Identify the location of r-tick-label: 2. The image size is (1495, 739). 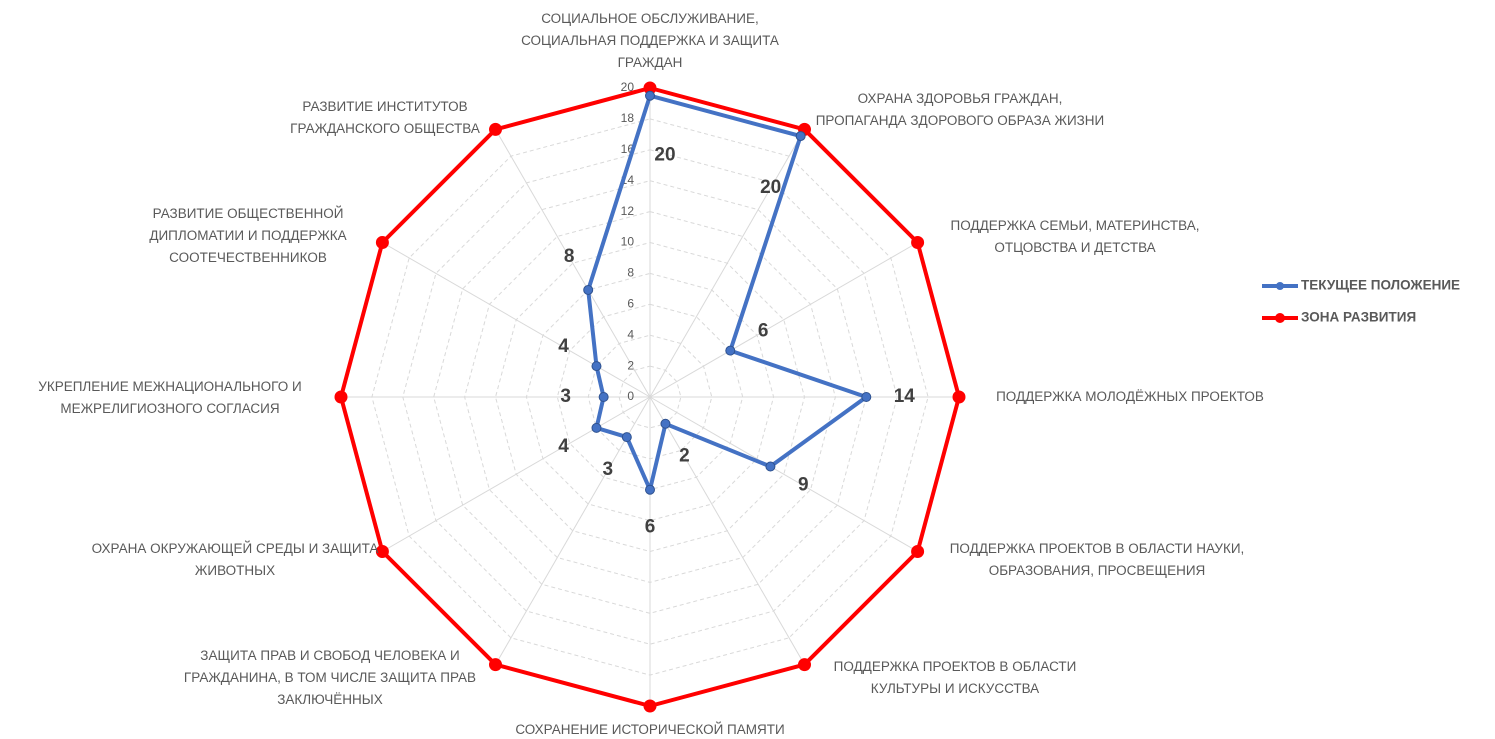
(630, 365).